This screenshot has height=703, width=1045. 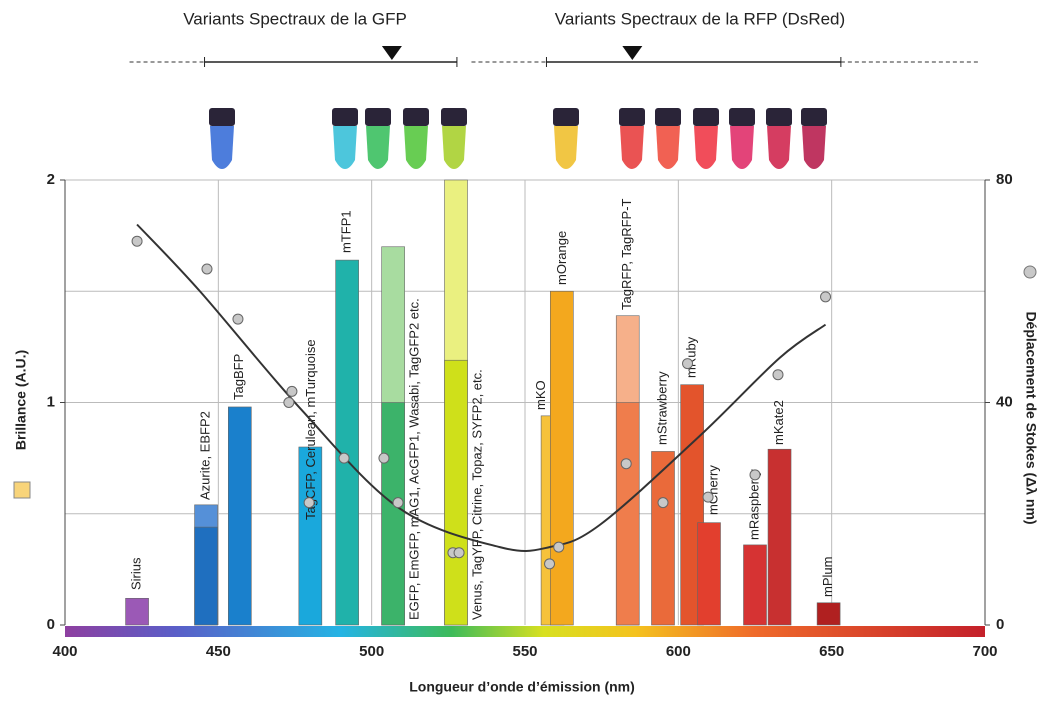 What do you see at coordinates (64, 651) in the screenshot?
I see `x-tick-label: 400` at bounding box center [64, 651].